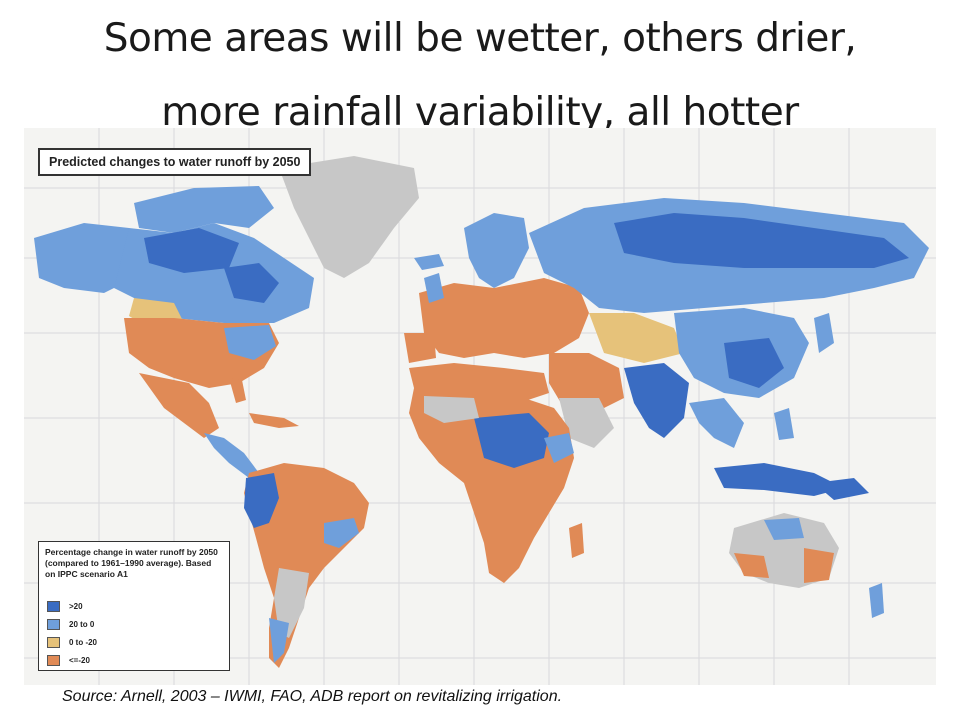 Image resolution: width=960 pixels, height=720 pixels. What do you see at coordinates (480, 112) in the screenshot?
I see `slide-title-line-2: more rainfall variability, all hotter` at bounding box center [480, 112].